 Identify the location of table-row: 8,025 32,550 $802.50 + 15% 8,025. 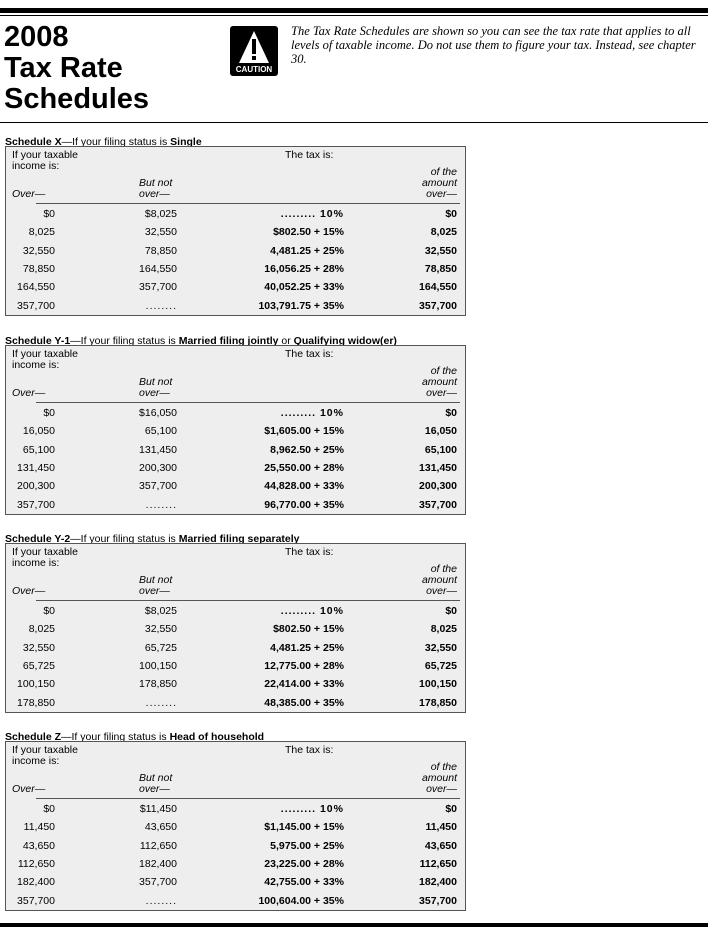
(235, 232).